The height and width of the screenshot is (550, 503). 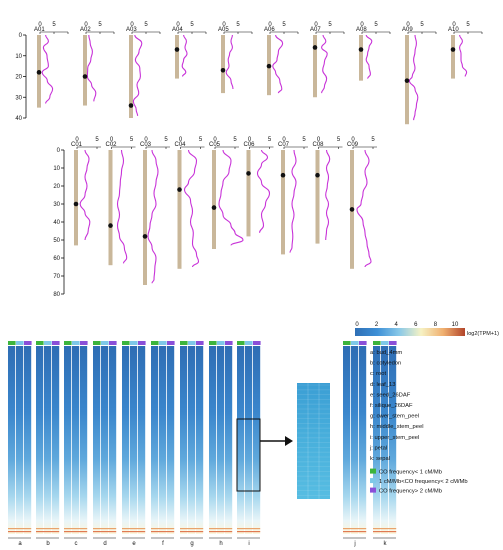 What do you see at coordinates (436, 325) in the screenshot?
I see `colorbar-tick-label: 8` at bounding box center [436, 325].